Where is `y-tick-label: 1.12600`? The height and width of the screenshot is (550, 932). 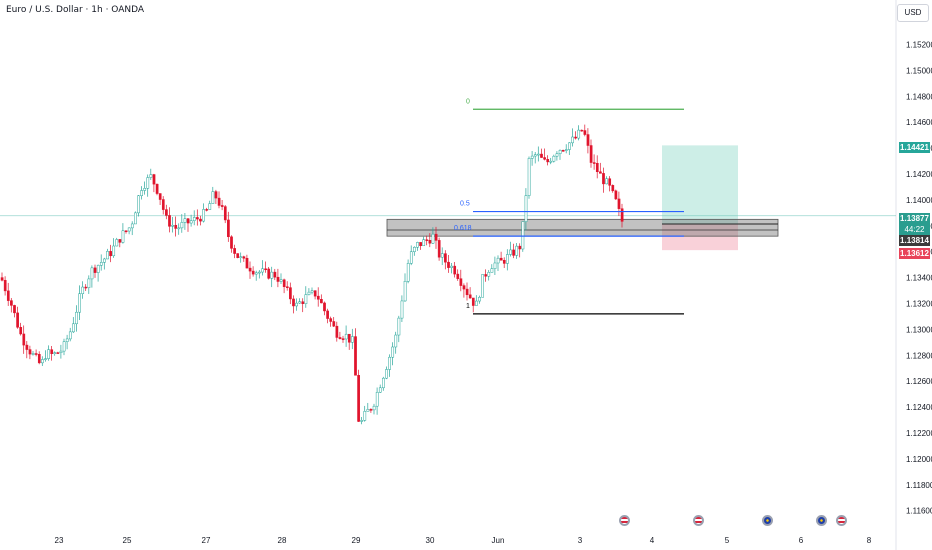 y-tick-label: 1.12600 is located at coordinates (919, 381).